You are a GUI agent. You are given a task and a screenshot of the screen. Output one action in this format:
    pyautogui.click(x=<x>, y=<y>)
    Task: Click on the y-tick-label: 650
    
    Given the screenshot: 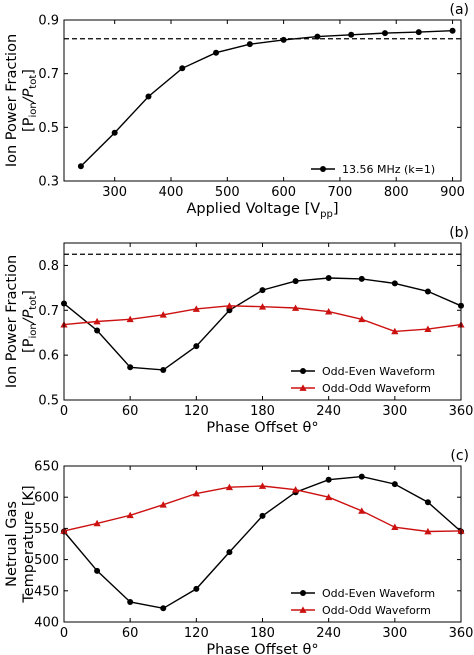 What is the action you would take?
    pyautogui.click(x=46, y=467)
    